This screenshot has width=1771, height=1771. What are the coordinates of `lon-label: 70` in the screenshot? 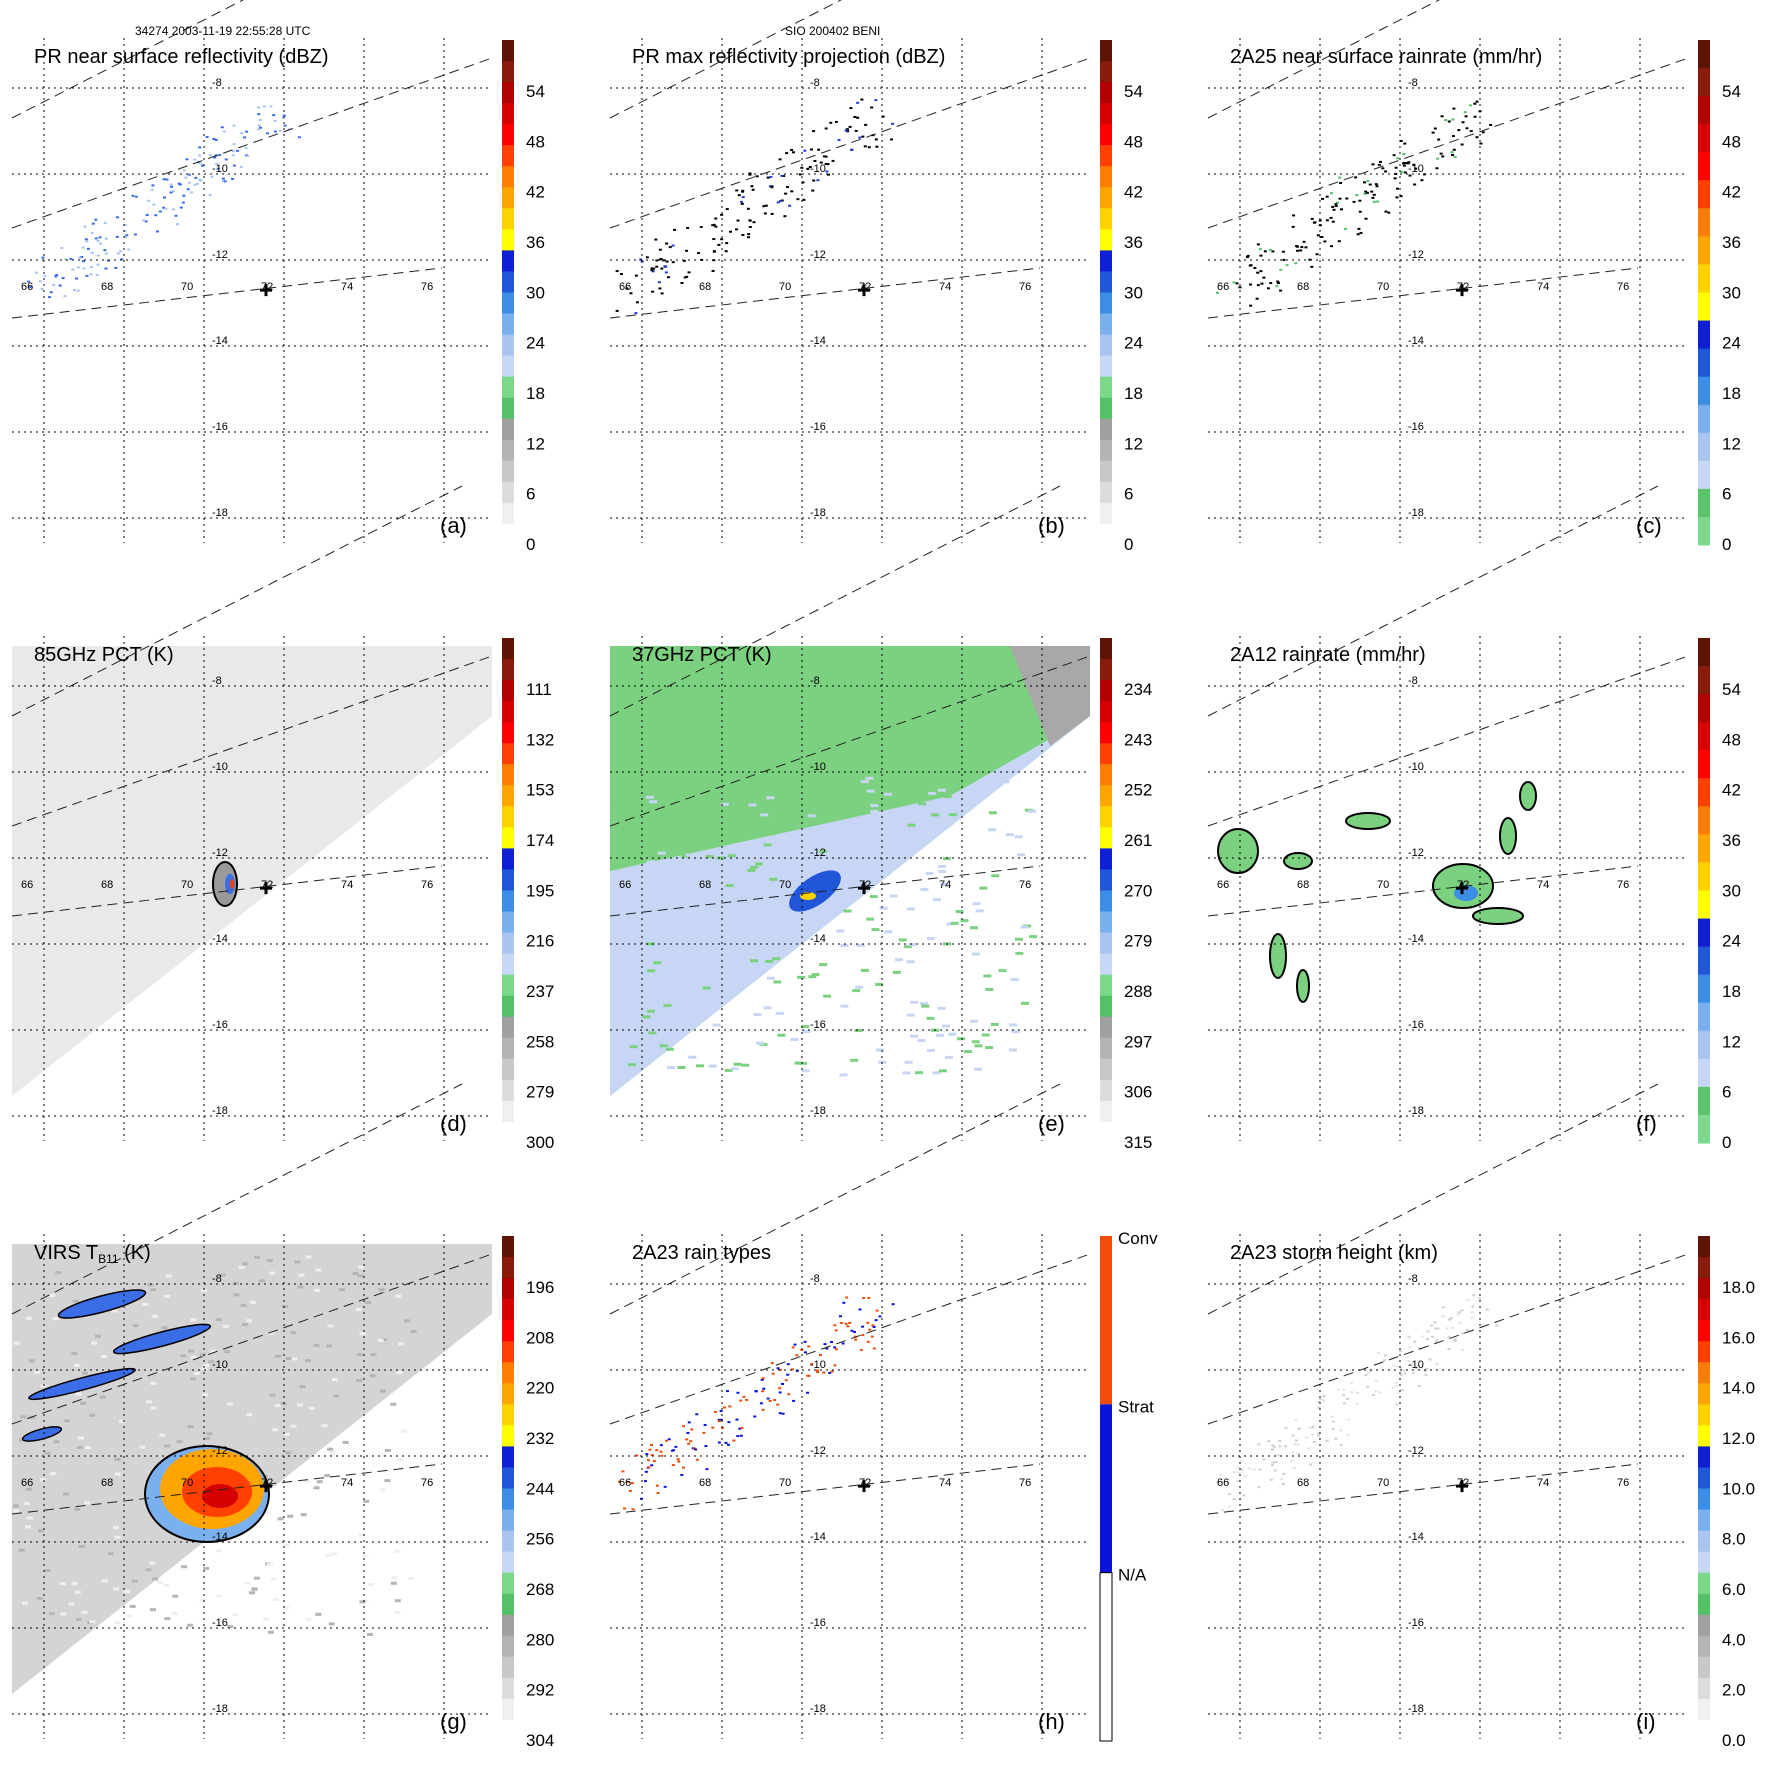 It's located at (187, 885).